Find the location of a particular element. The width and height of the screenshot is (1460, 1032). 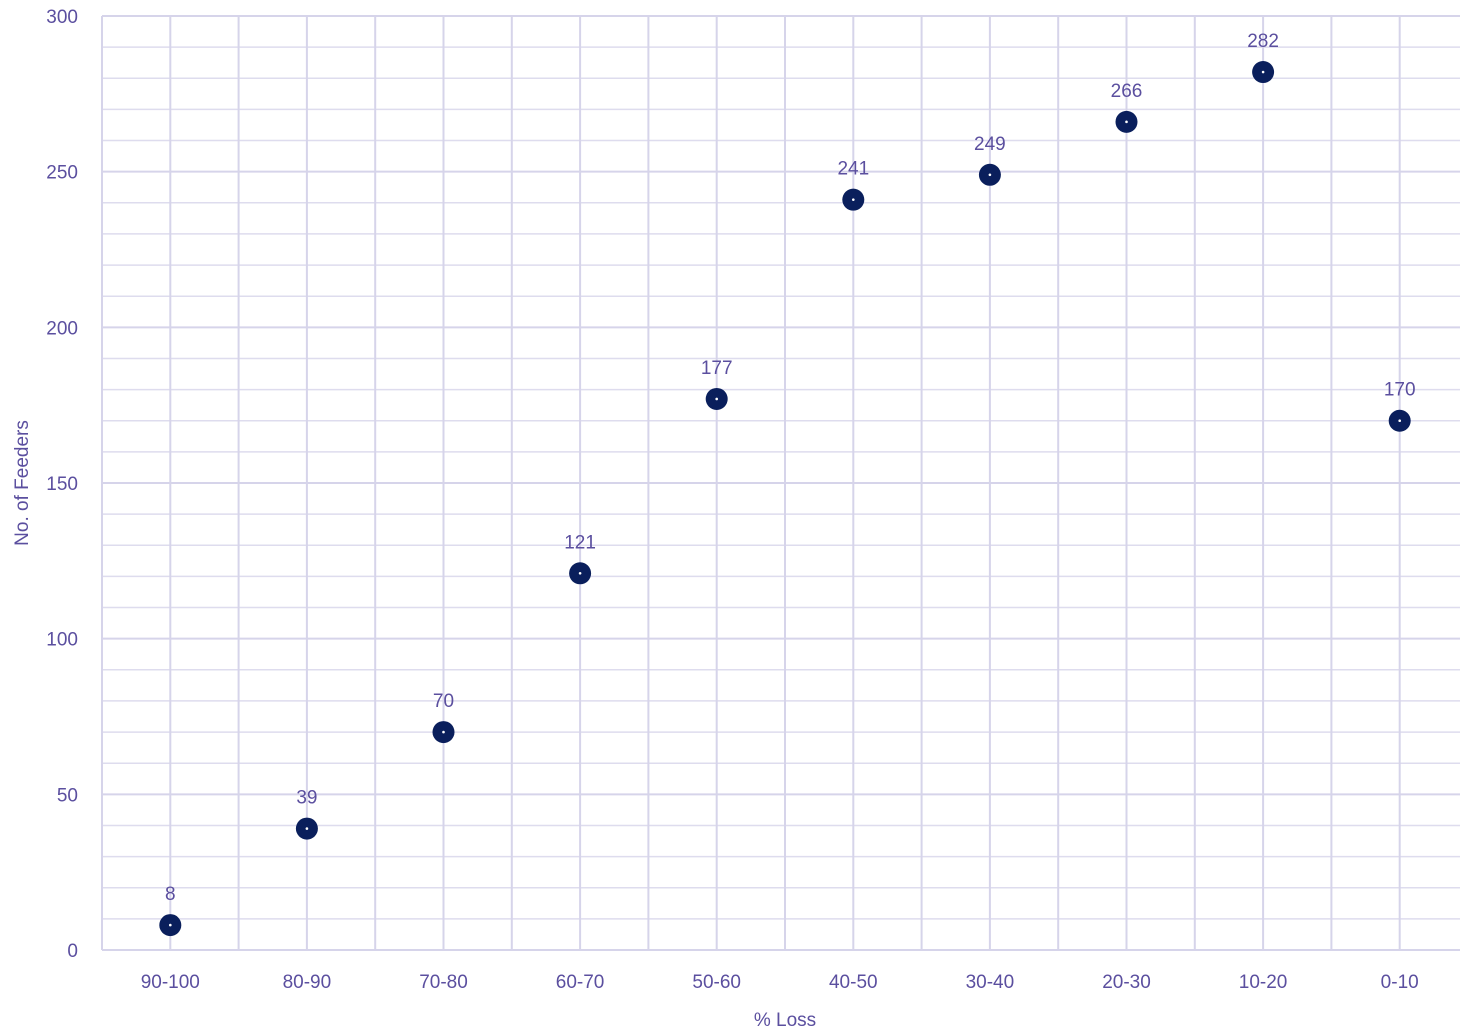

y-tick-label: 100 is located at coordinates (62, 640).